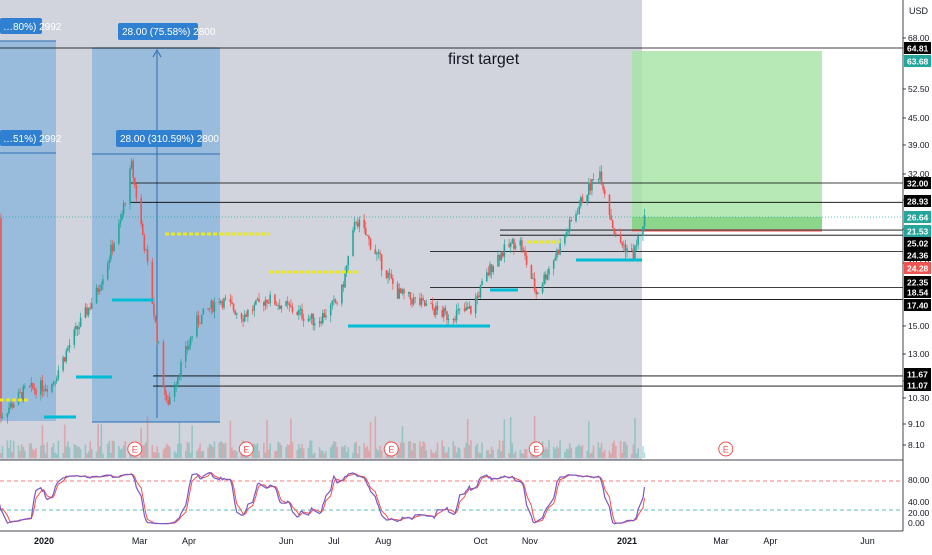  Describe the element at coordinates (917, 275) in the screenshot. I see `price-axis` at that location.